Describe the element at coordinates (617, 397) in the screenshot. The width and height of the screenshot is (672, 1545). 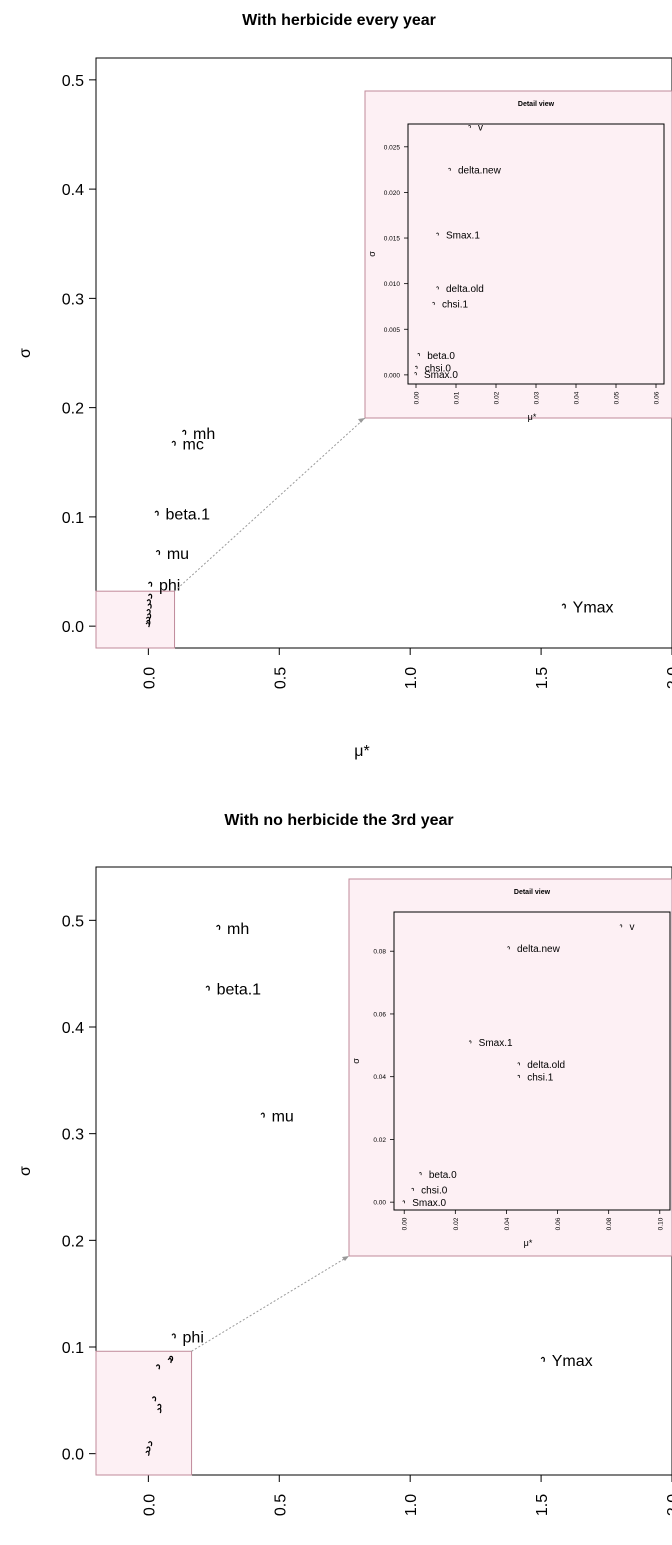
I see `inset-x-tick-label: 0.05` at that location.